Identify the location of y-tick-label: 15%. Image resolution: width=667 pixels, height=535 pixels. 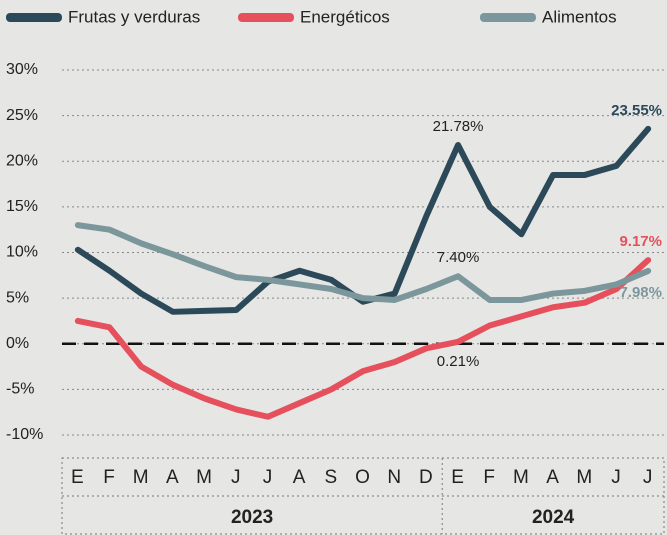
(22, 206).